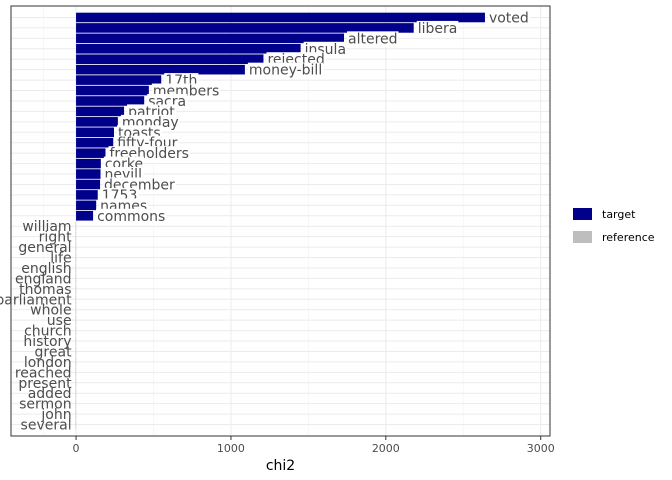  I want to click on legend-key-reference, so click(582, 237).